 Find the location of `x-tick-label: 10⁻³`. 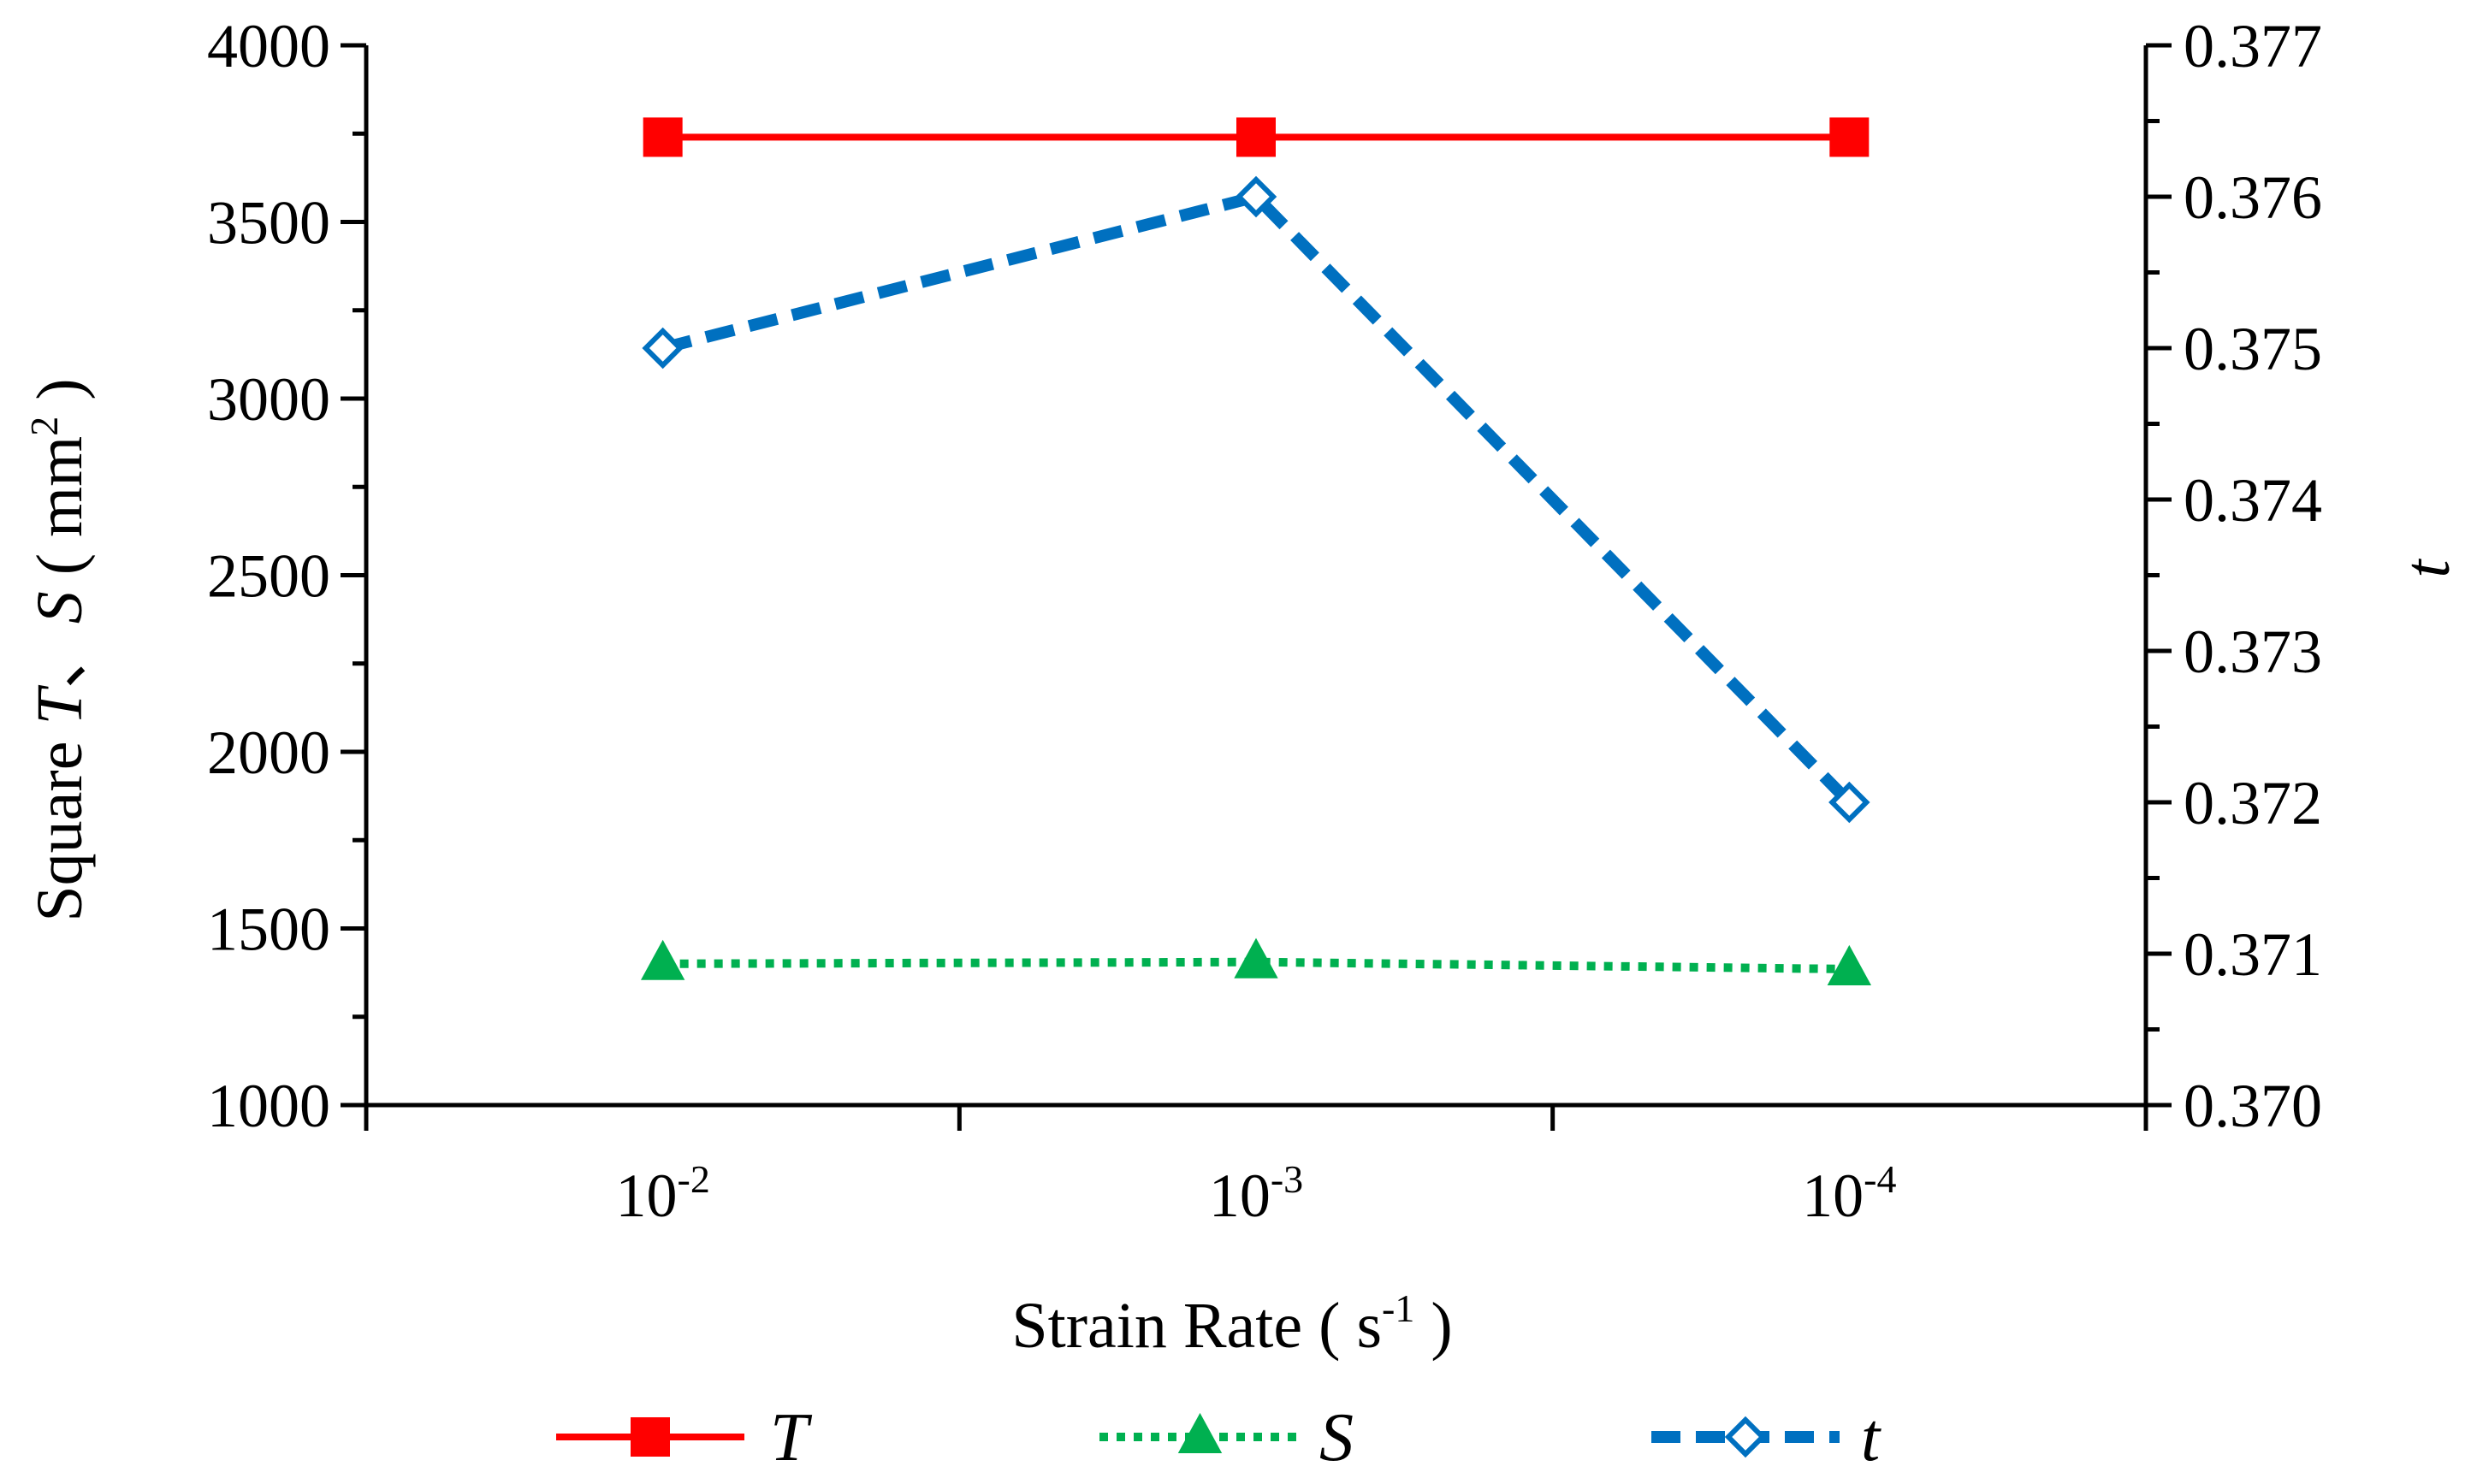

x-tick-label: 10⁻³ is located at coordinates (1256, 1193).